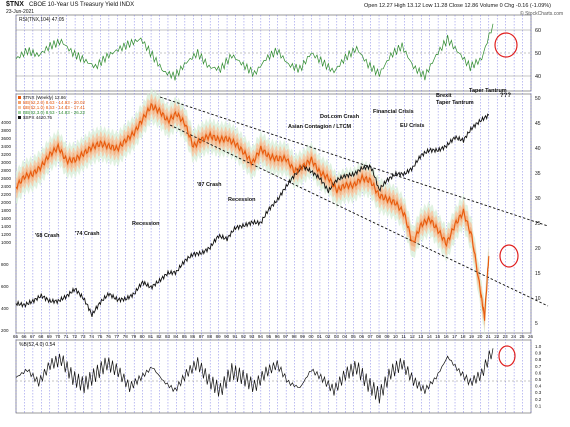  Describe the element at coordinates (523, 336) in the screenshot. I see `x-tick-label: 25` at that location.